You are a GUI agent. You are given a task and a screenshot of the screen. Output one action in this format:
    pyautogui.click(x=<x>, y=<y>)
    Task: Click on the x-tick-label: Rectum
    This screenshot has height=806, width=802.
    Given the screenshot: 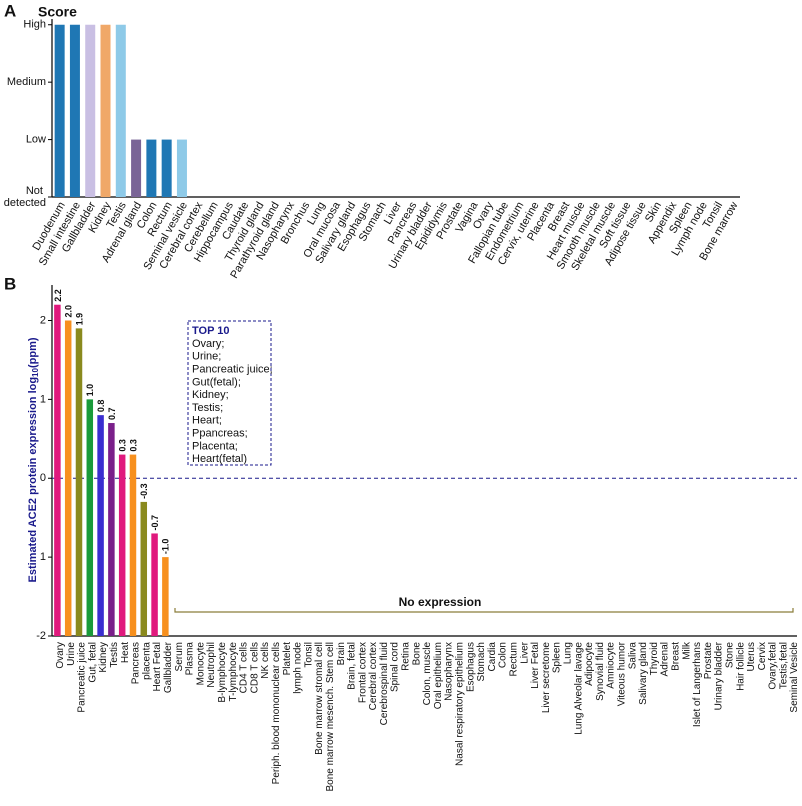 What is the action you would take?
    pyautogui.click(x=514, y=659)
    